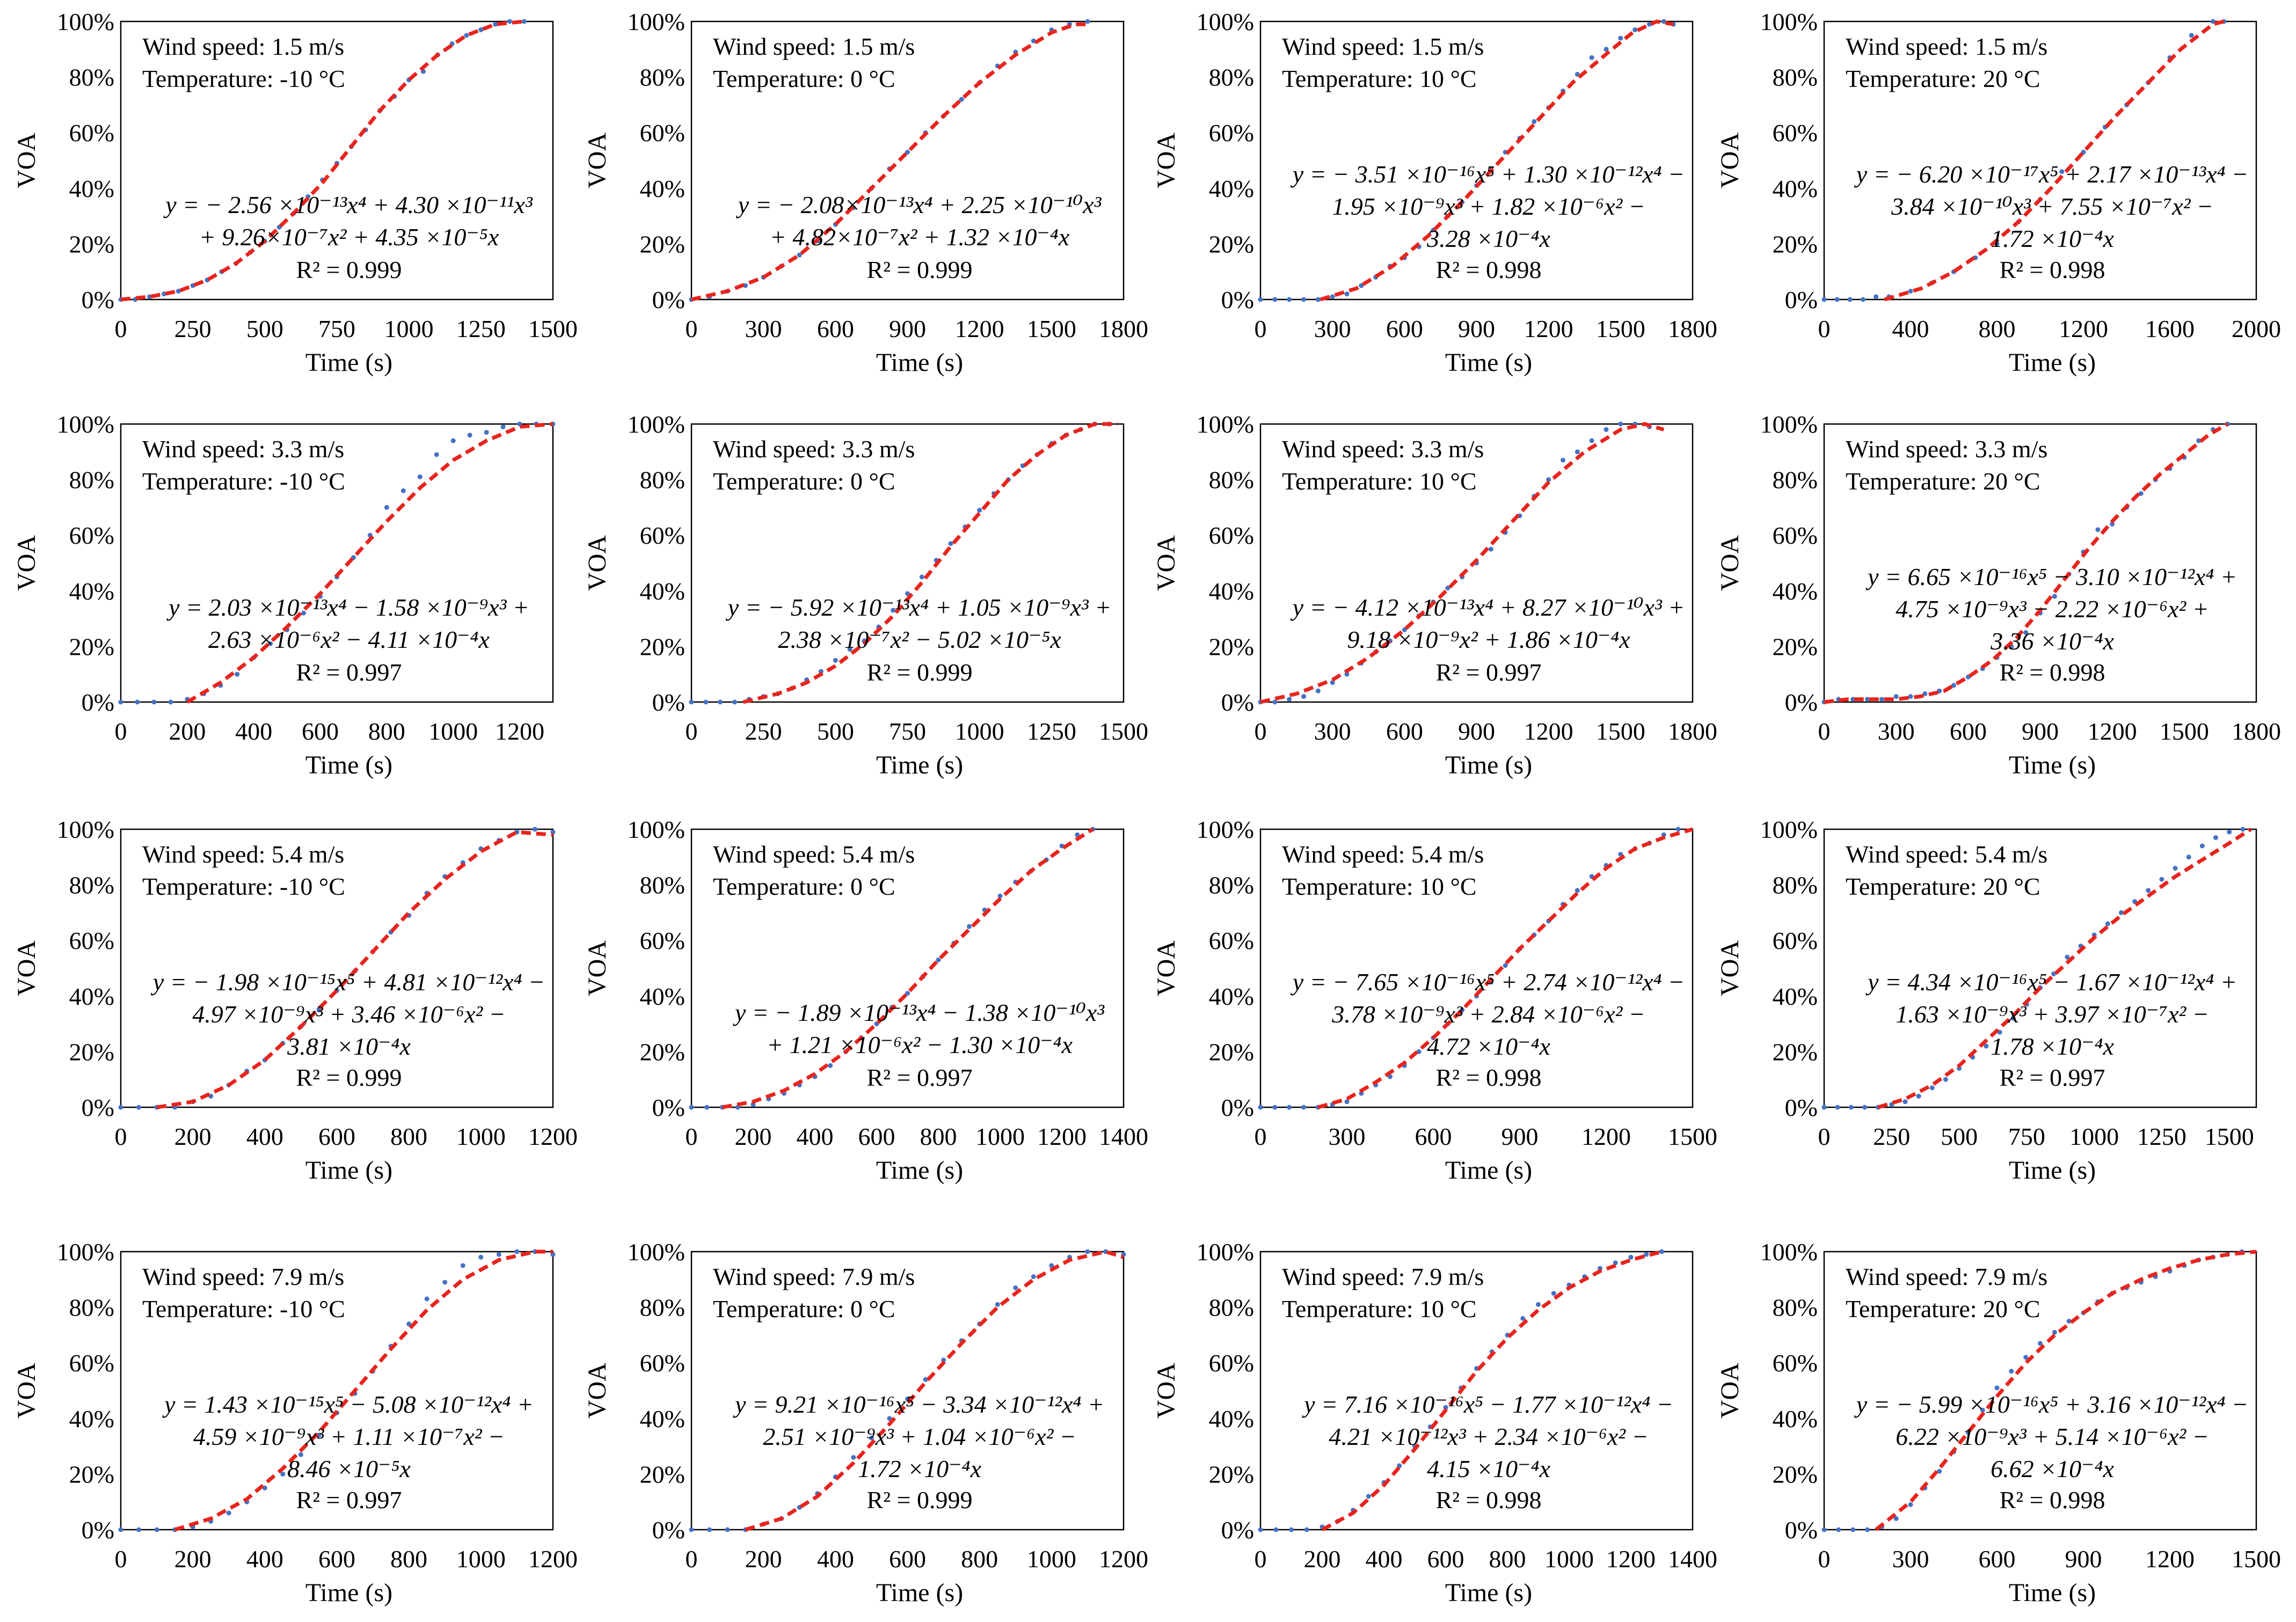 This screenshot has width=2296, height=1622. I want to click on wind-speed-label: Wind speed: 5.4 m/s, so click(243, 855).